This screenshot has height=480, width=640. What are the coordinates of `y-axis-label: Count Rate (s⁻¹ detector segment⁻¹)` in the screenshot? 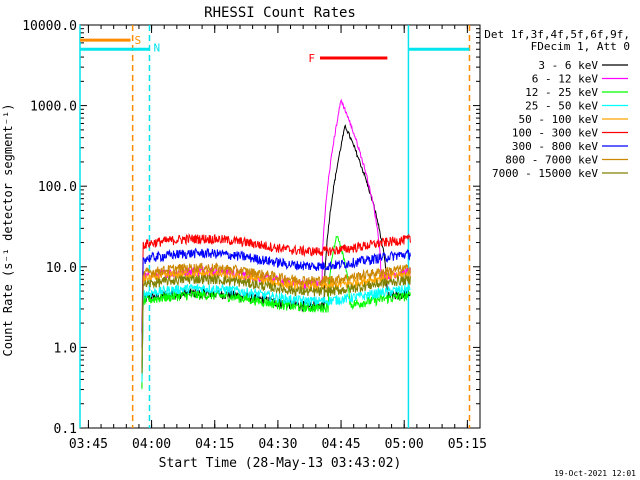 It's located at (8, 230).